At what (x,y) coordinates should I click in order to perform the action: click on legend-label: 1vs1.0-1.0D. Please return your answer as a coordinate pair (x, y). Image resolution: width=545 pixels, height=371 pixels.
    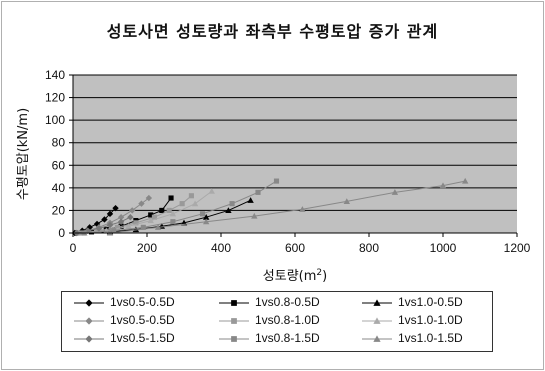
    Looking at the image, I should click on (430, 320).